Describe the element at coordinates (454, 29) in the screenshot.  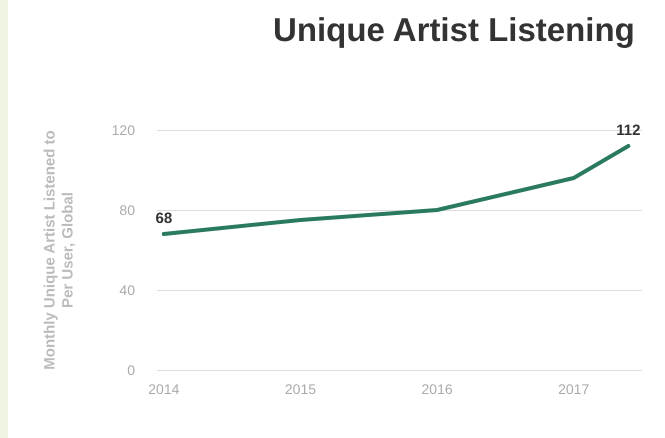
I see `chart-title: Unique Artist Listening` at that location.